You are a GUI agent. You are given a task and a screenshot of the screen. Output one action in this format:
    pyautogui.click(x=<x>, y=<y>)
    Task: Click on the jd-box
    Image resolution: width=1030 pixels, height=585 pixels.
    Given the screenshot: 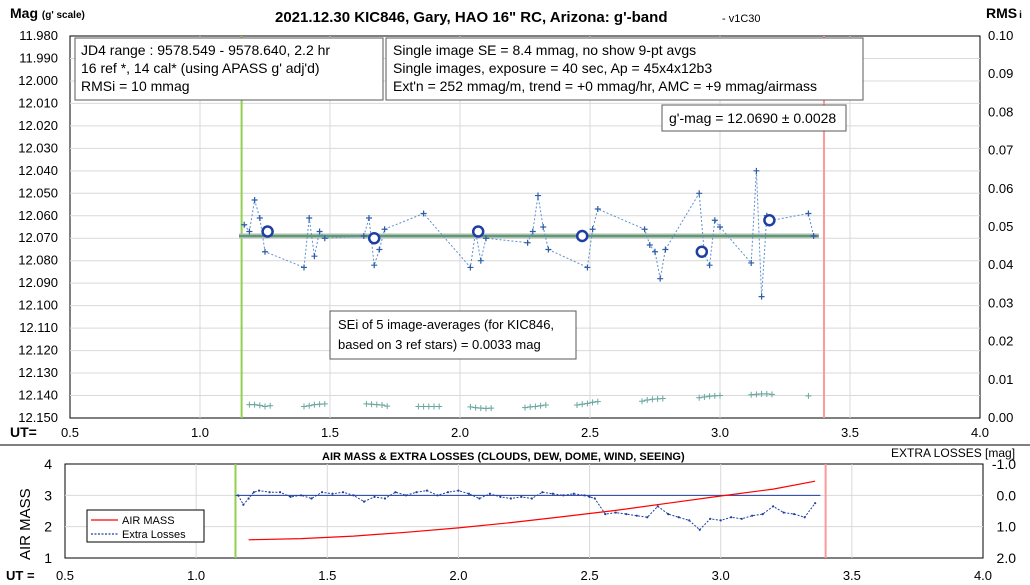 What is the action you would take?
    pyautogui.click(x=229, y=69)
    